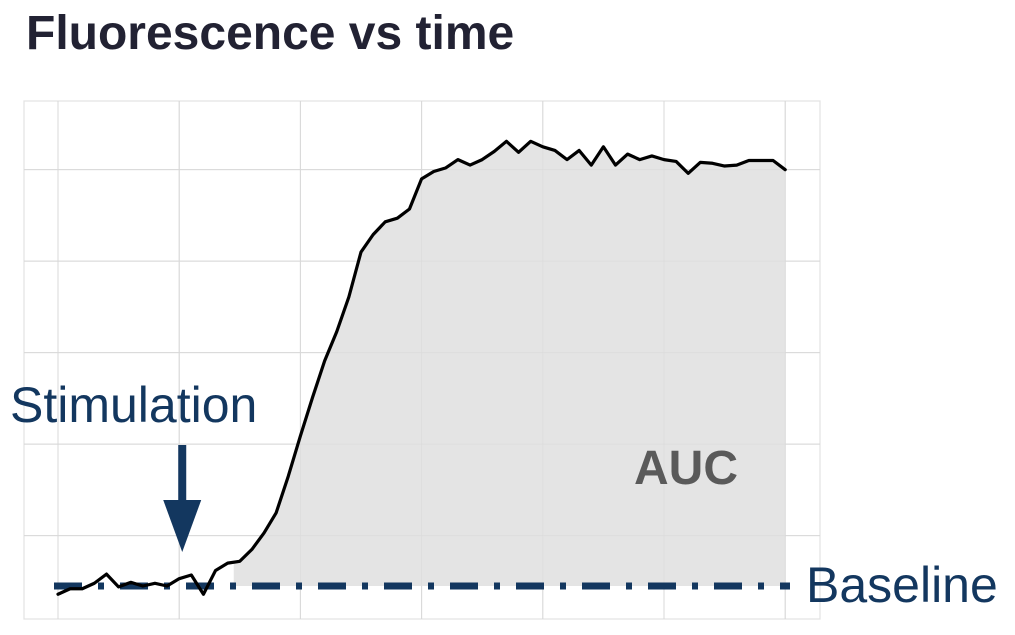 The height and width of the screenshot is (635, 1015). I want to click on chart-title: Fluorescence vs time, so click(270, 33).